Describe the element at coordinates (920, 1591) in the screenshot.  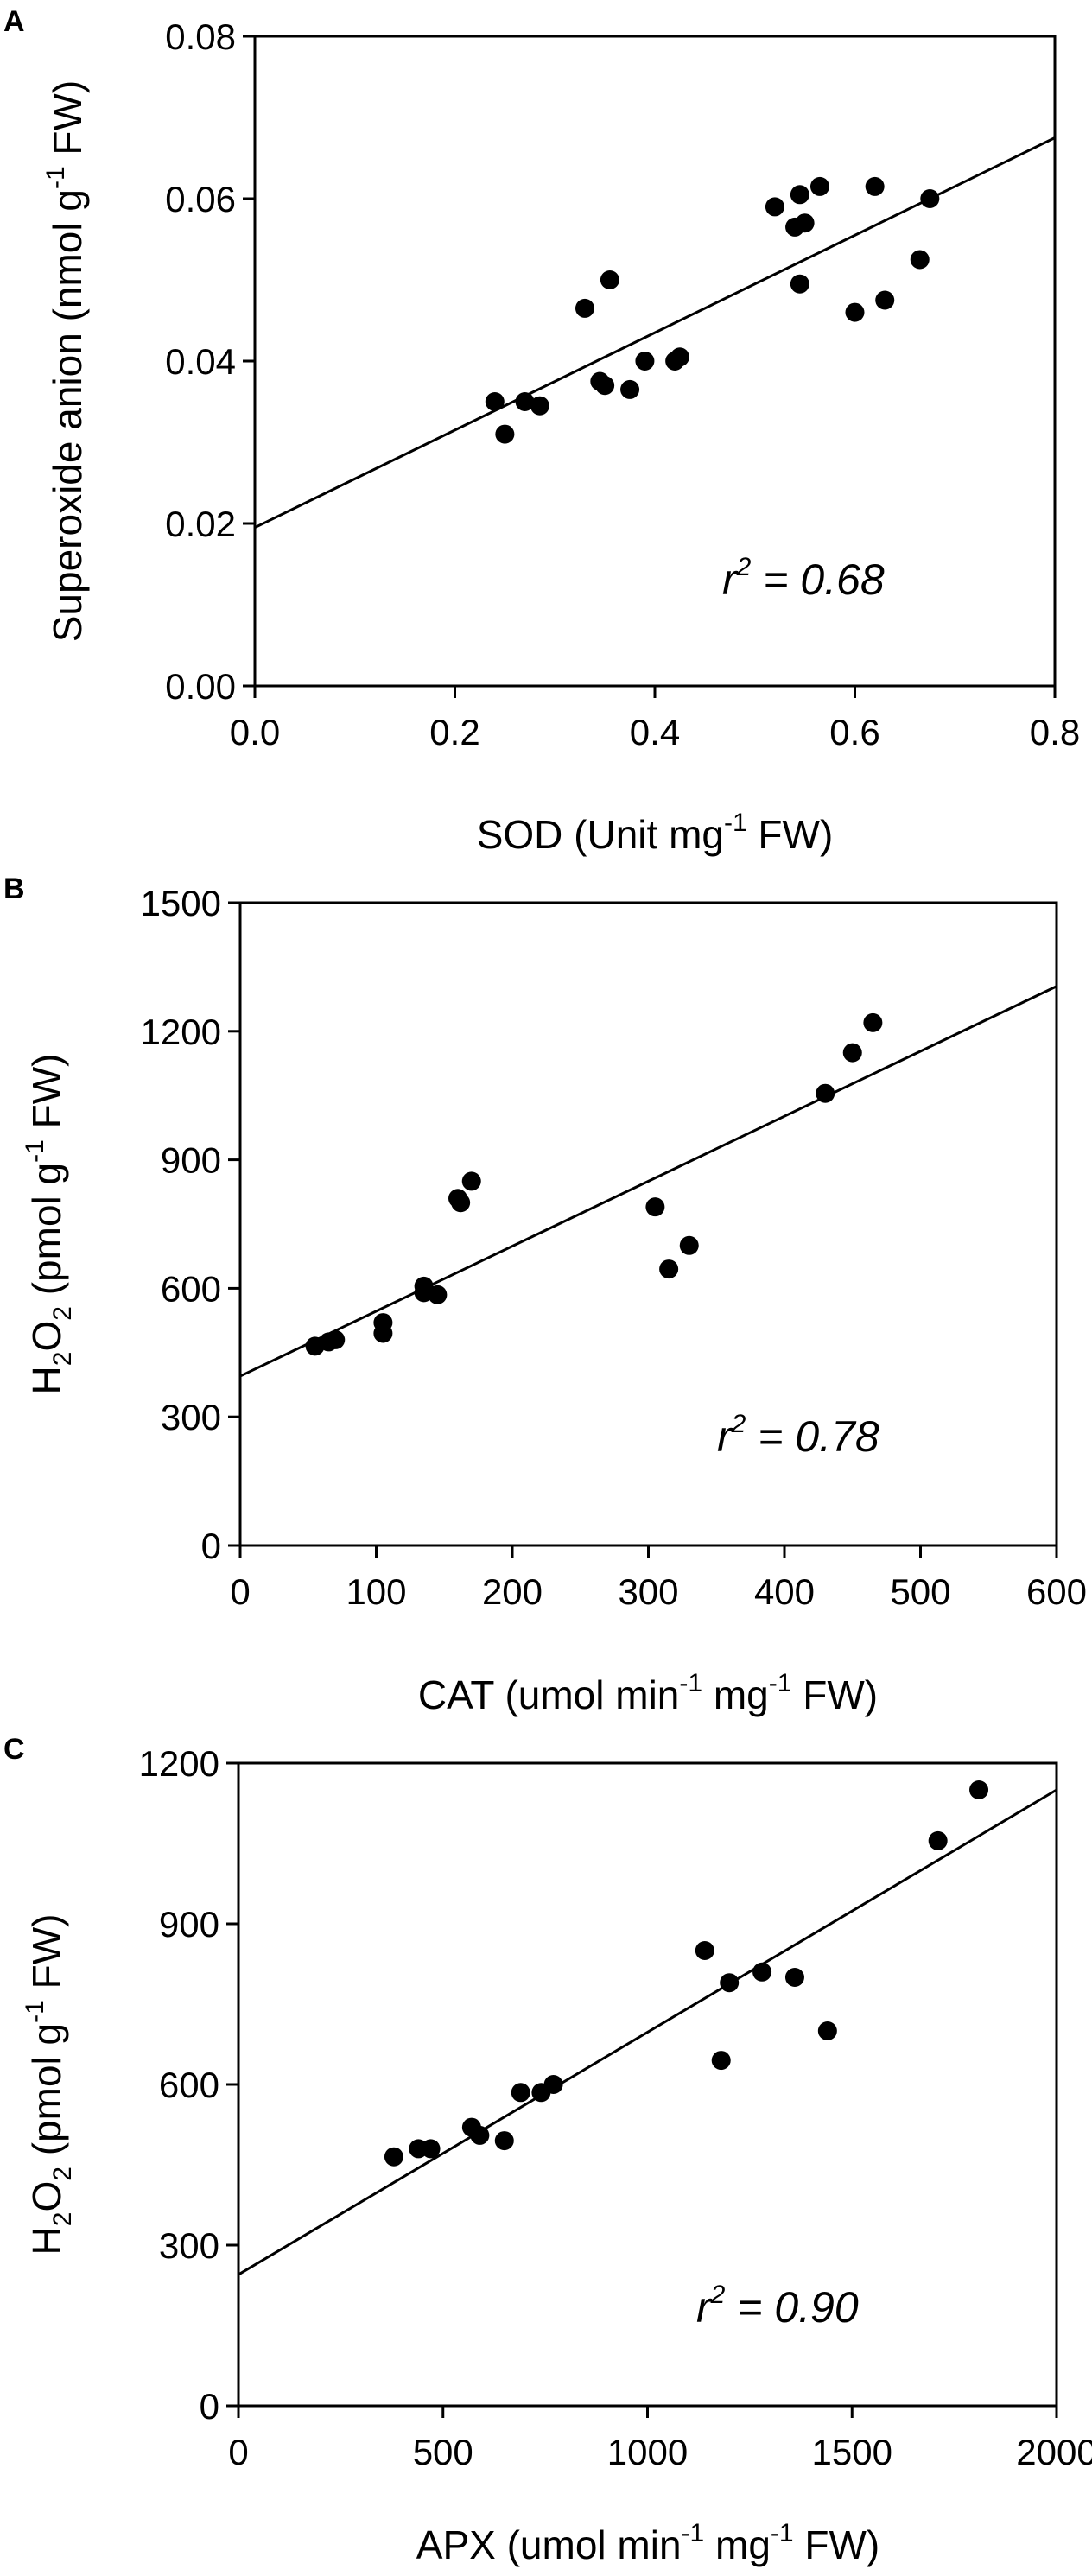
I see `x-tick-label-b: 500` at that location.